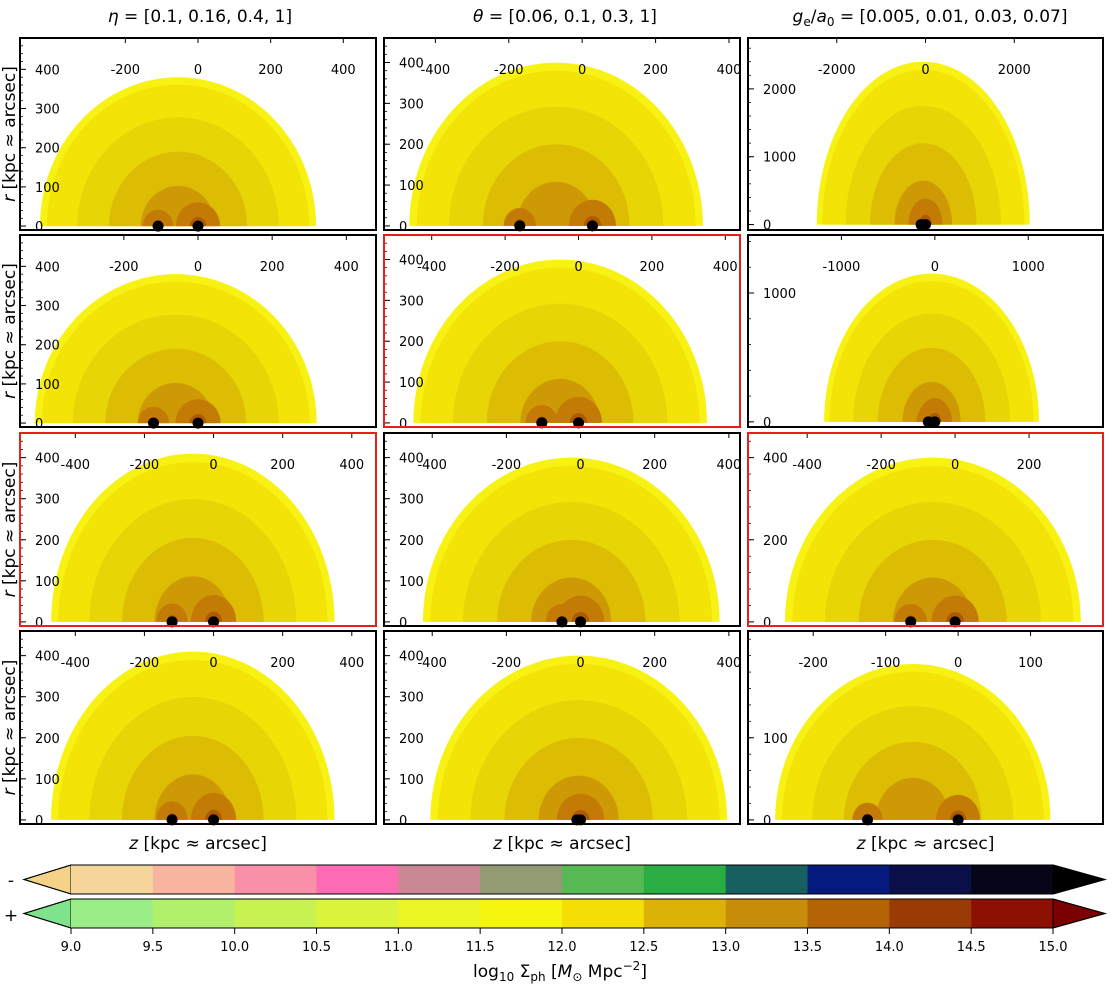  What do you see at coordinates (912, 798) in the screenshot?
I see `contour-band` at bounding box center [912, 798].